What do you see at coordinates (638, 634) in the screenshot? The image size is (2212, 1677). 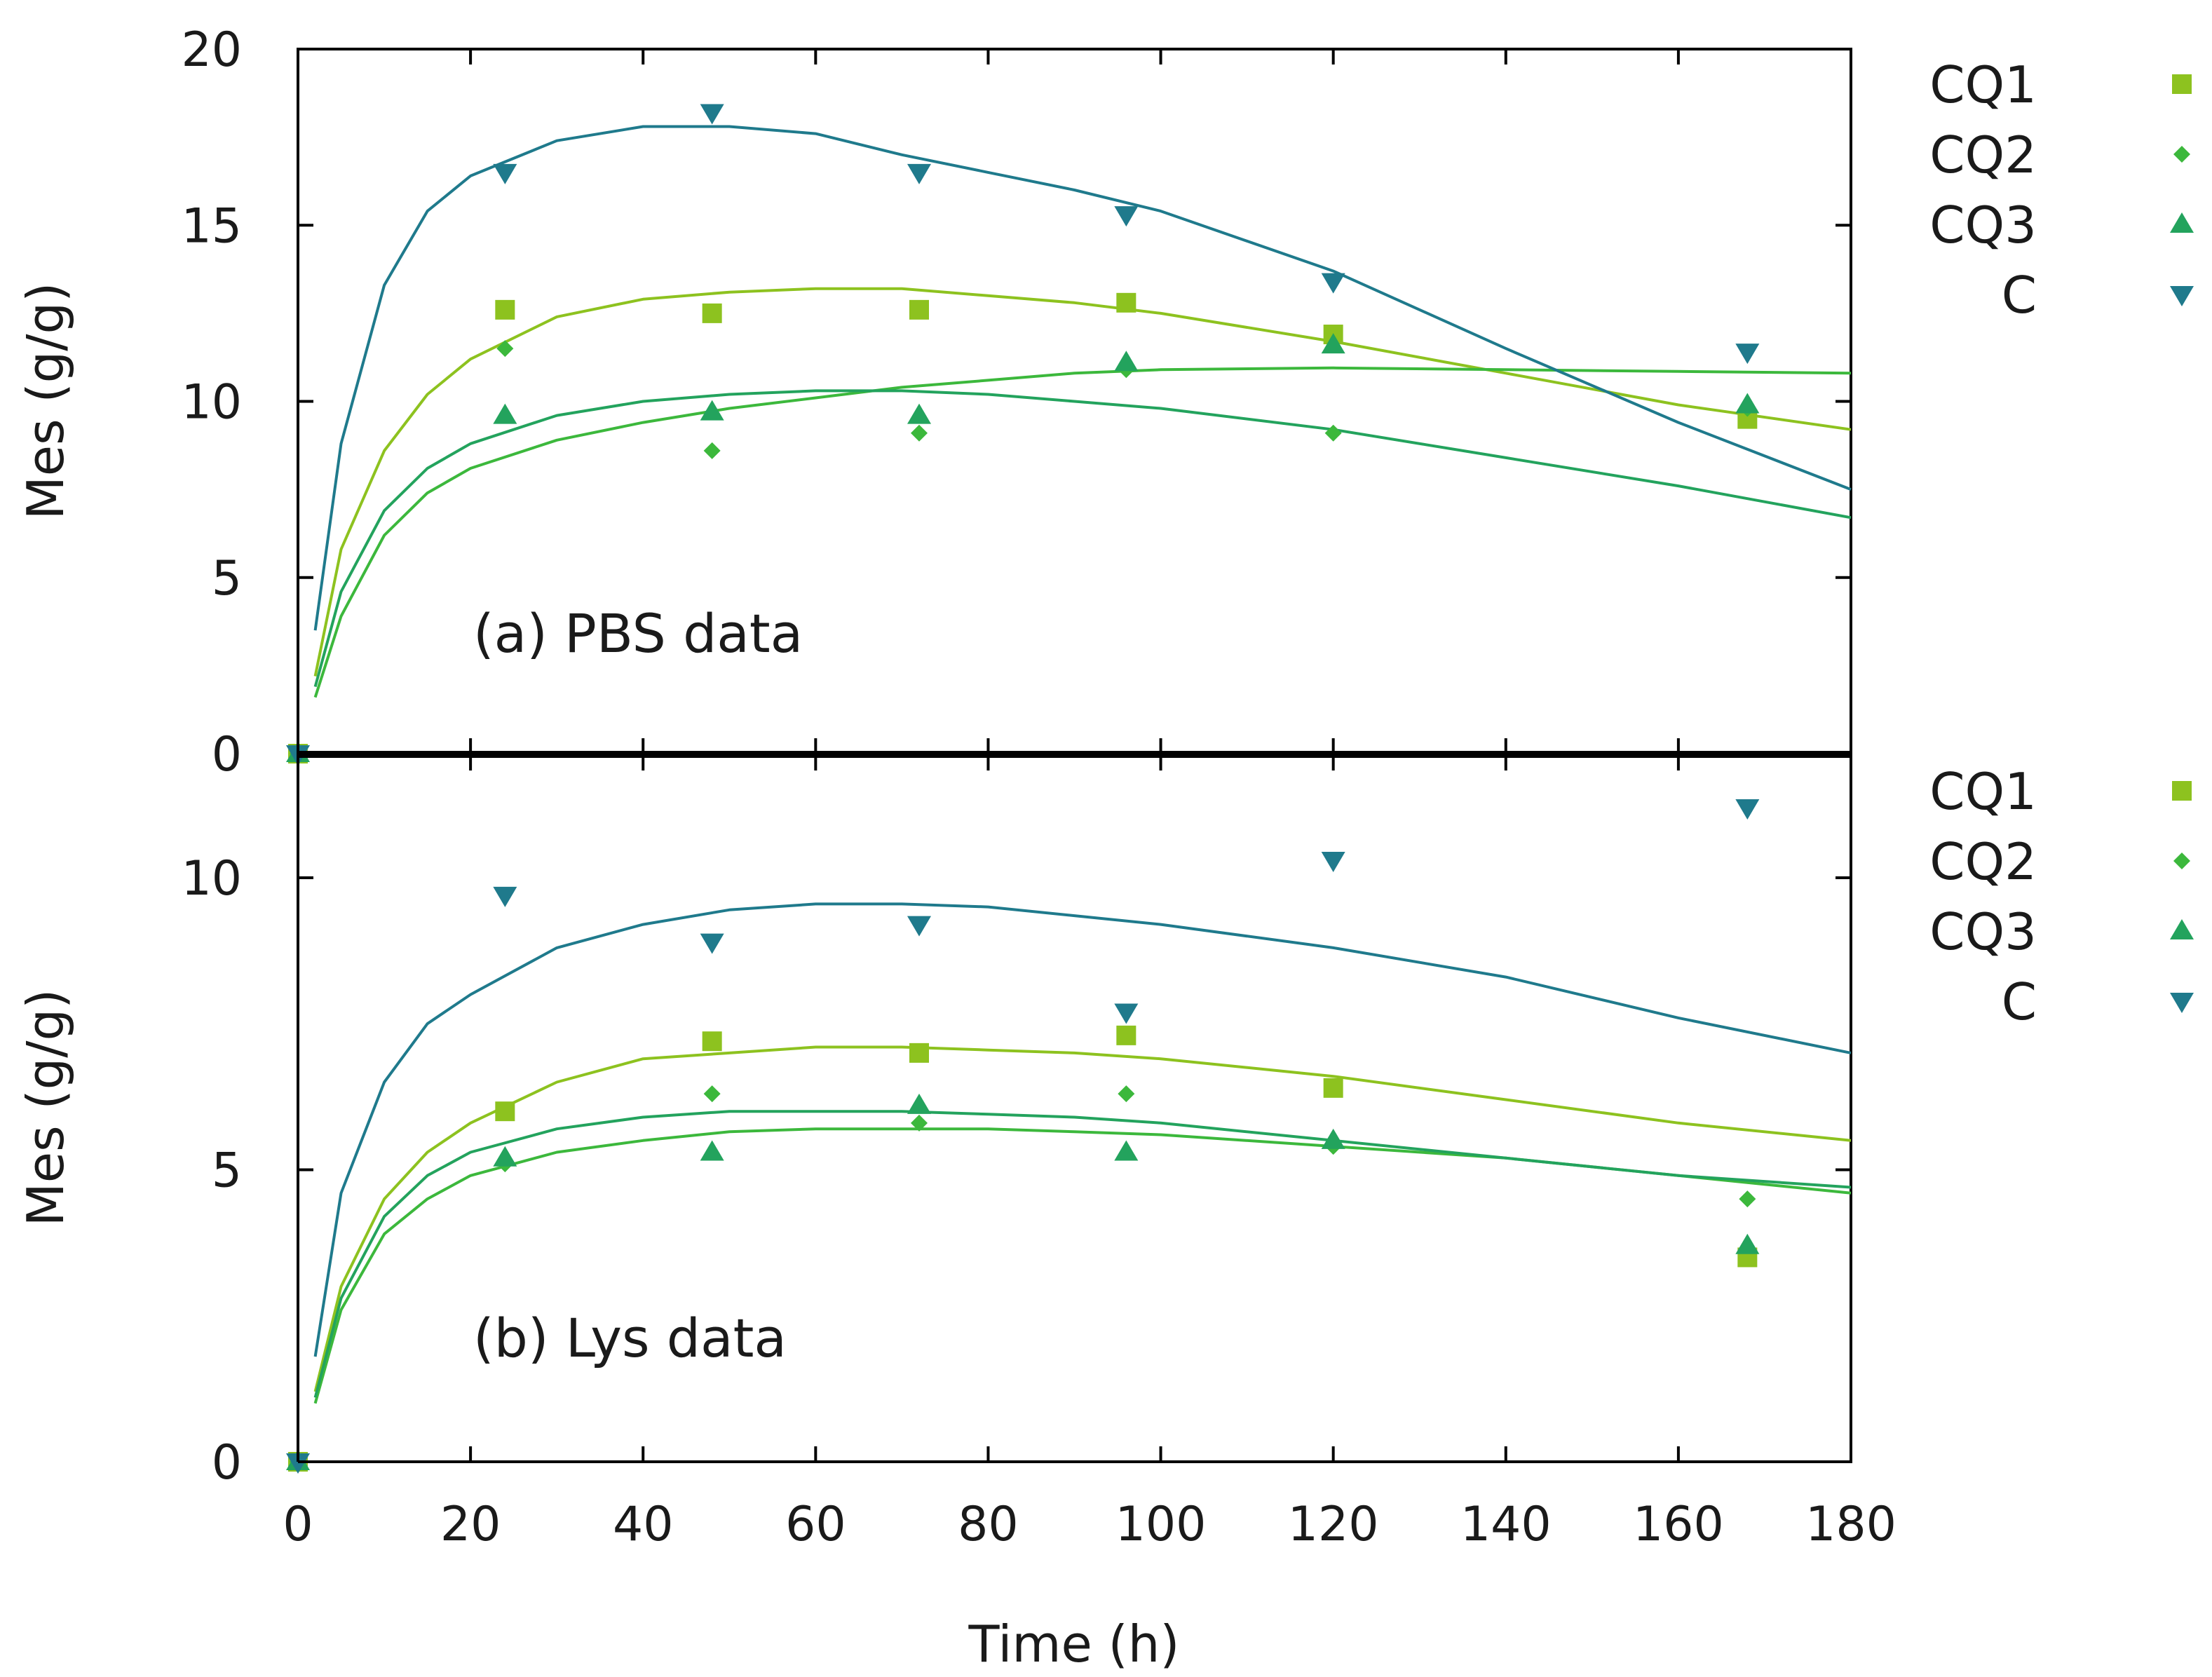 I see `panel-annotation: (a) PBS data` at bounding box center [638, 634].